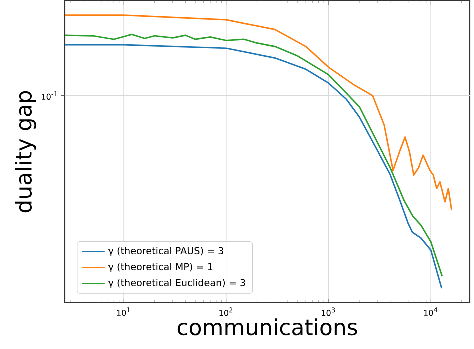 The image size is (474, 349). I want to click on legend-label: γ (theoretical Euclidean) = 3, so click(177, 283).